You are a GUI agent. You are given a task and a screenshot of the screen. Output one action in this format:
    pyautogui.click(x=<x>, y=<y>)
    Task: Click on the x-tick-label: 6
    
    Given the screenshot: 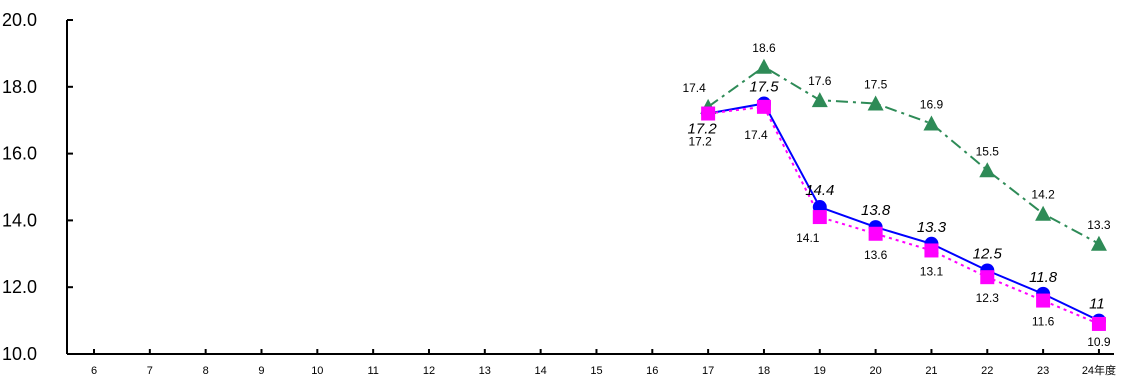 What is the action you would take?
    pyautogui.click(x=94, y=371)
    